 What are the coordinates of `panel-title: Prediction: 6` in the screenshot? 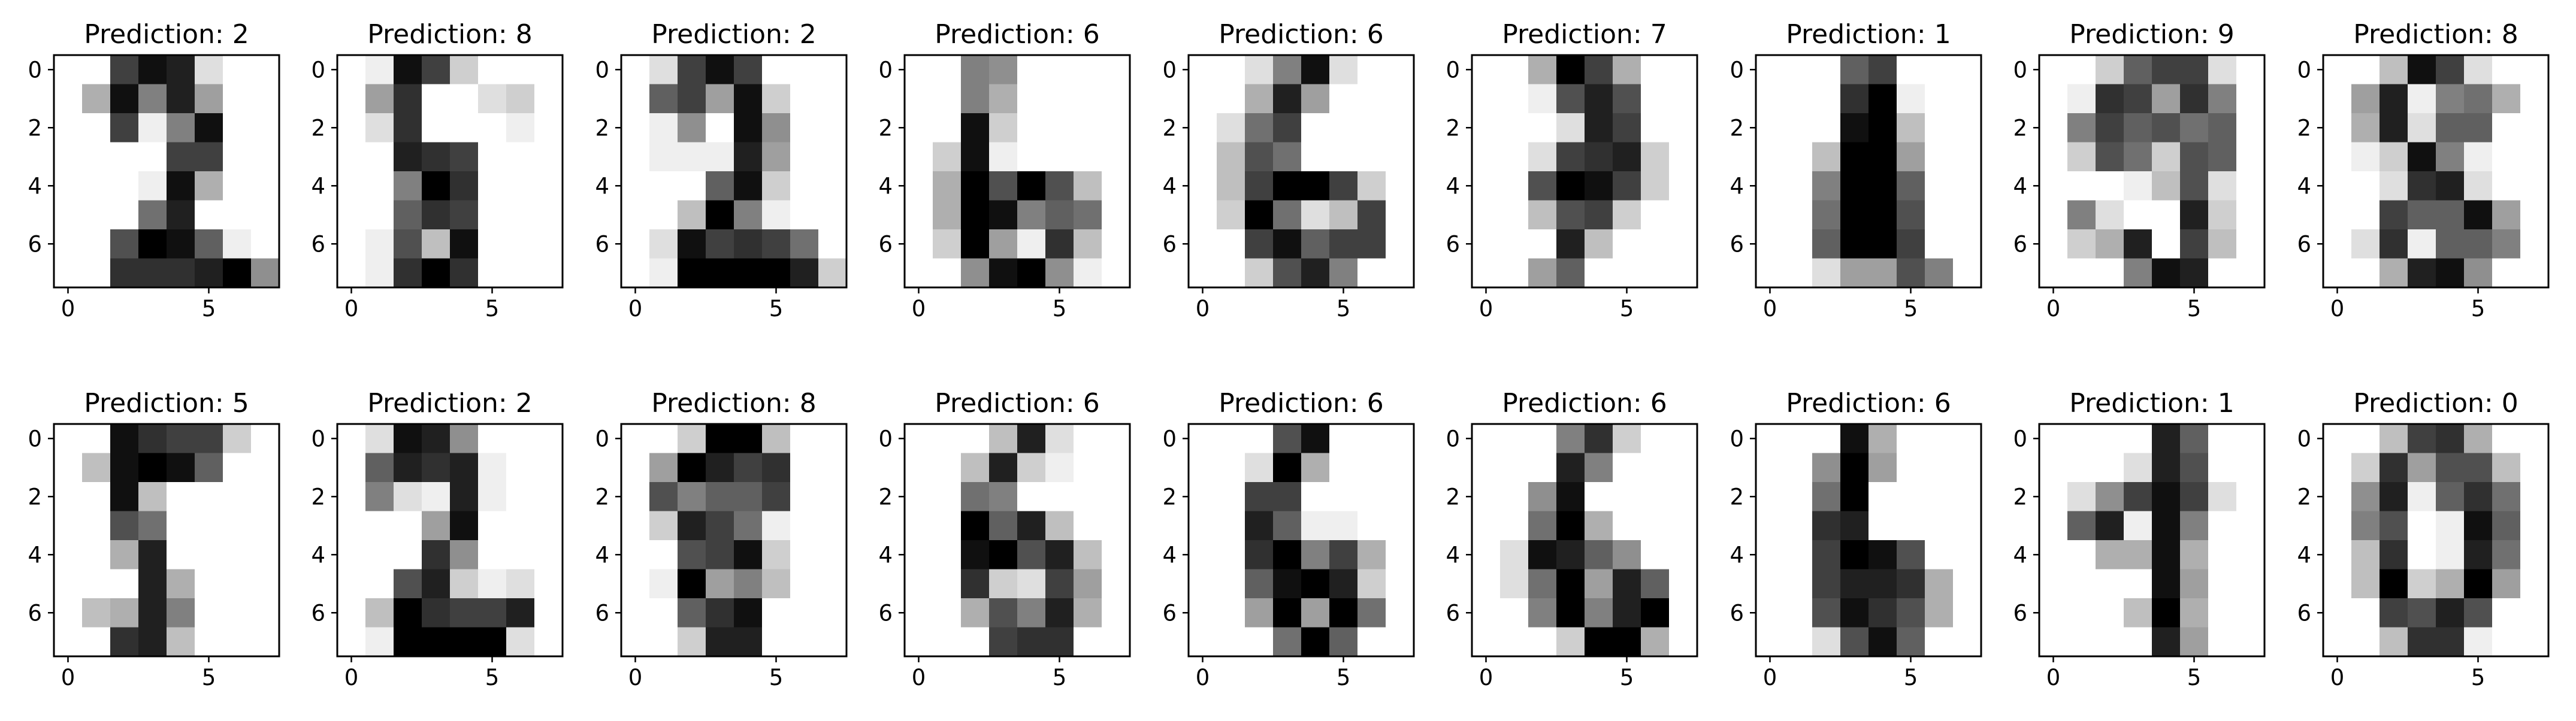 It's located at (1301, 403).